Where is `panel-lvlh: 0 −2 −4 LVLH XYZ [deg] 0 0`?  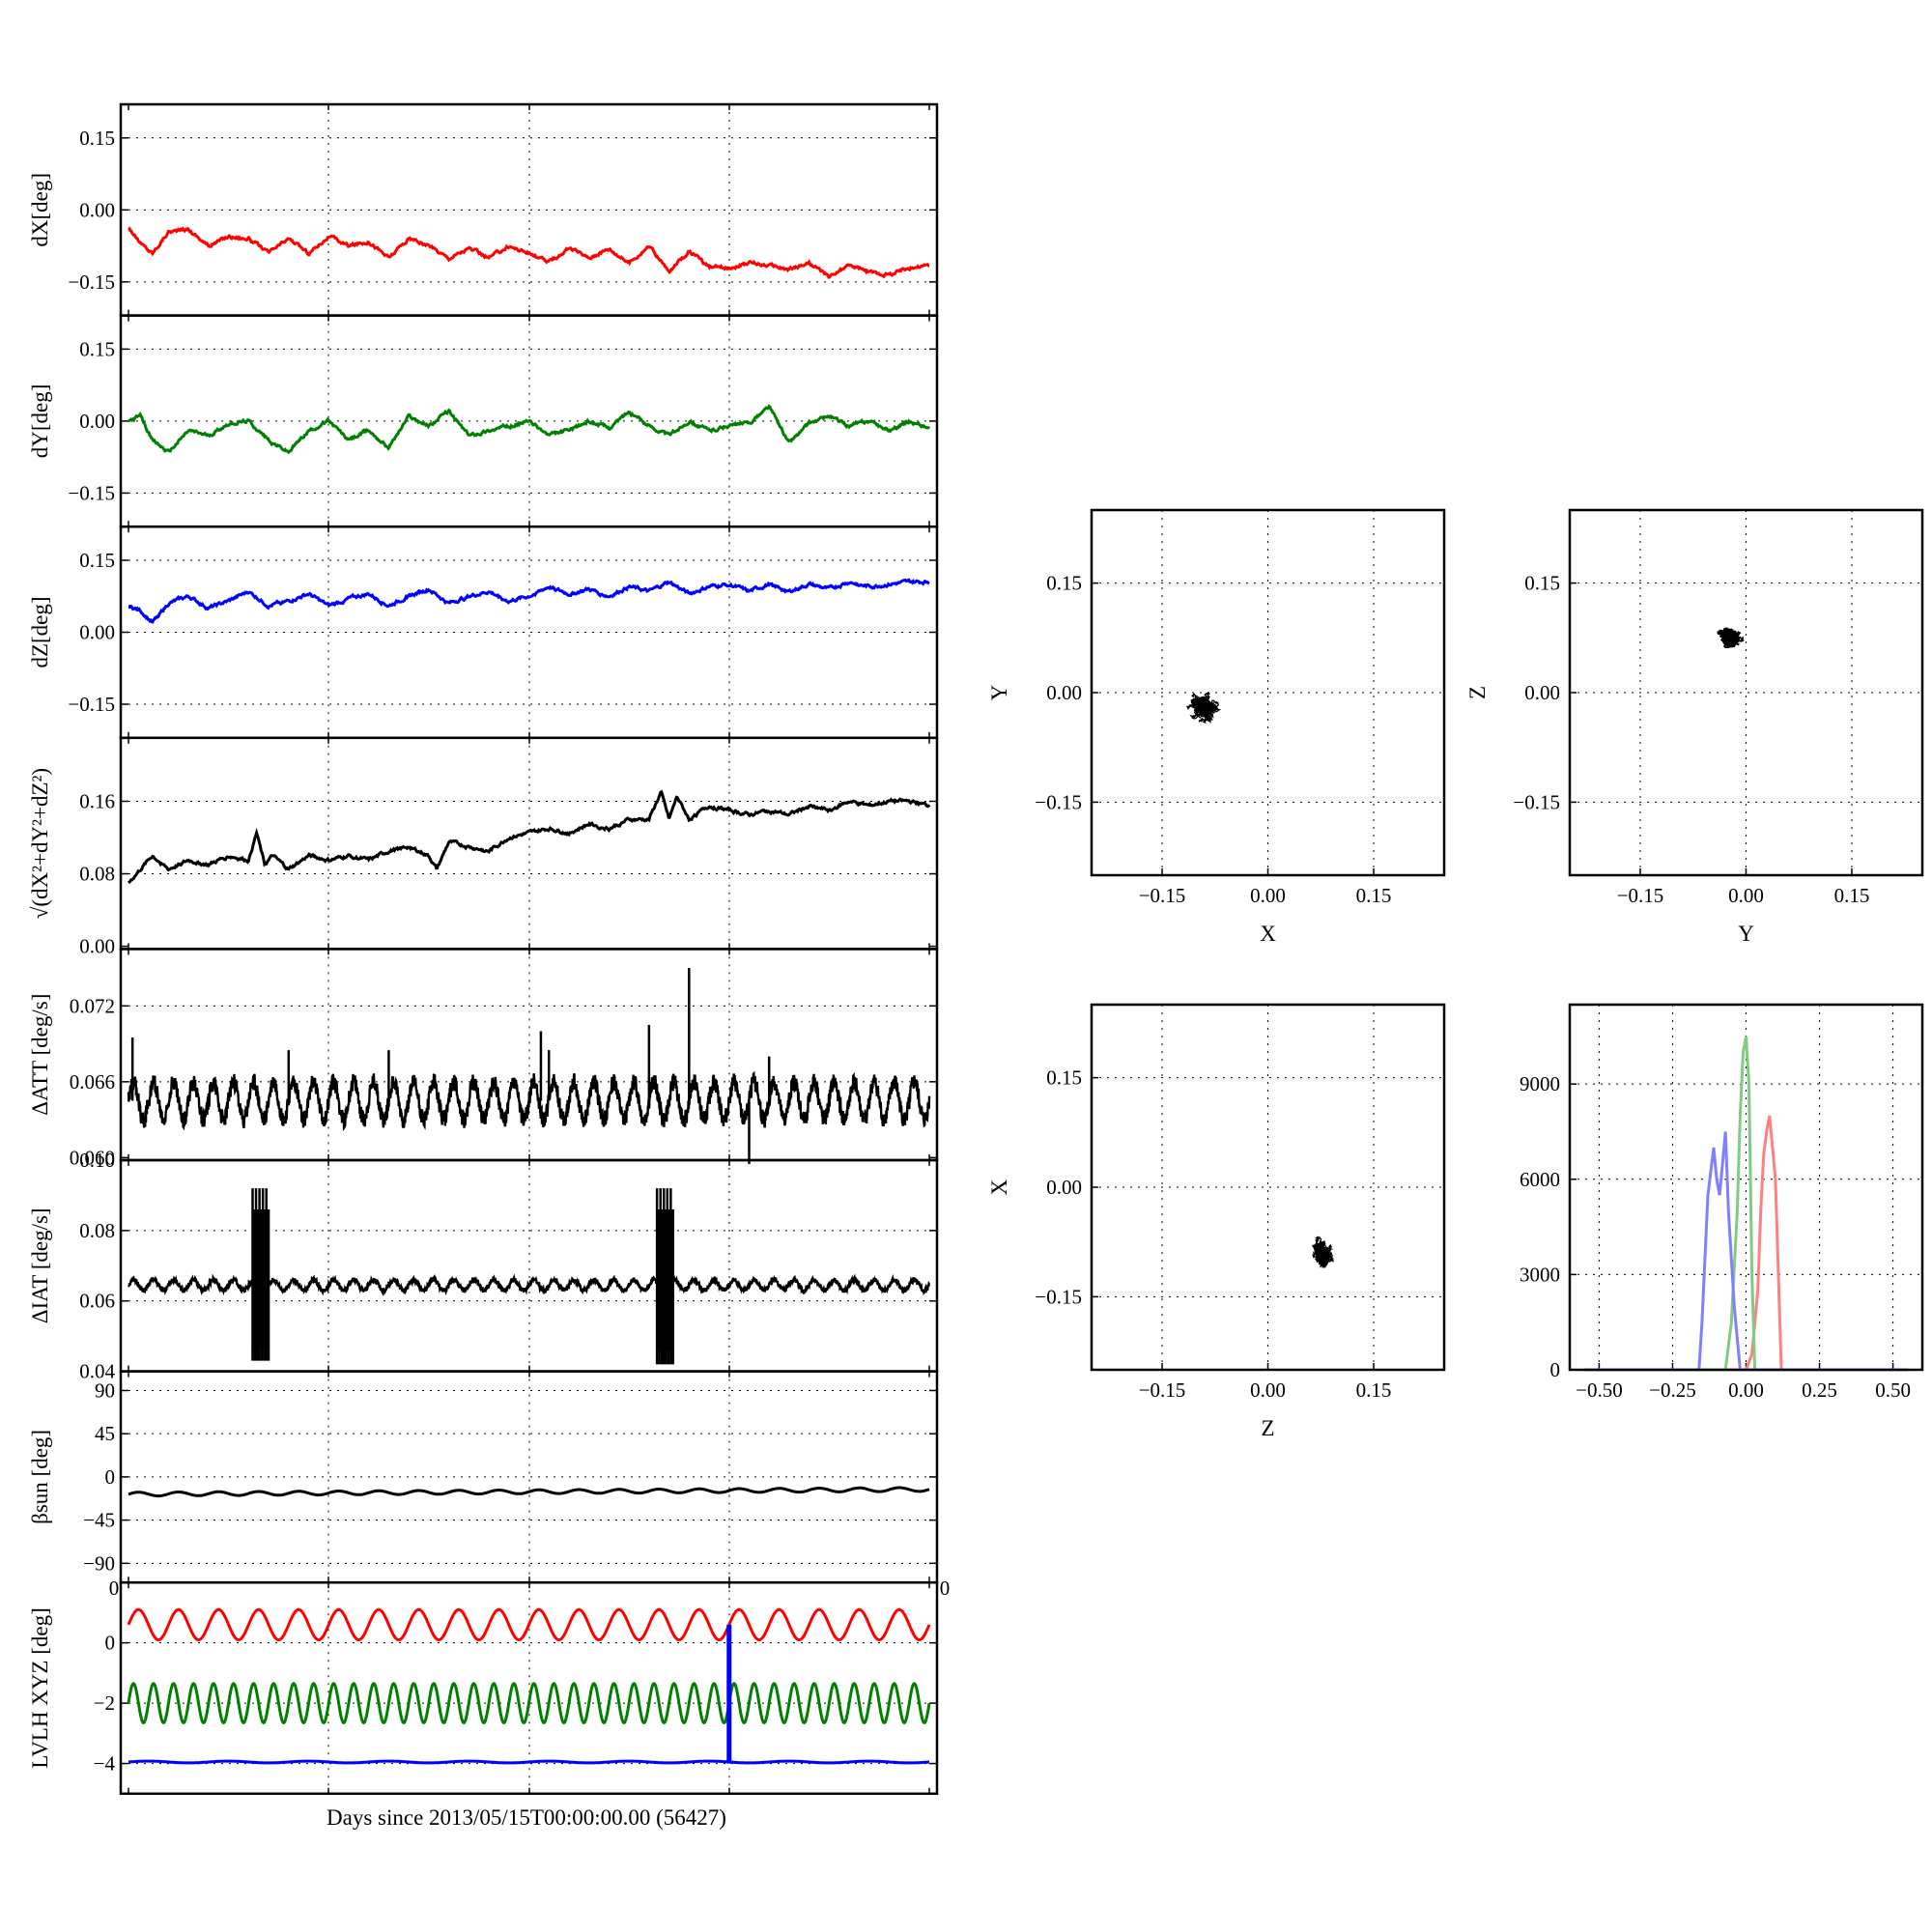 panel-lvlh: 0 −2 −4 LVLH XYZ [deg] 0 0 is located at coordinates (489, 1686).